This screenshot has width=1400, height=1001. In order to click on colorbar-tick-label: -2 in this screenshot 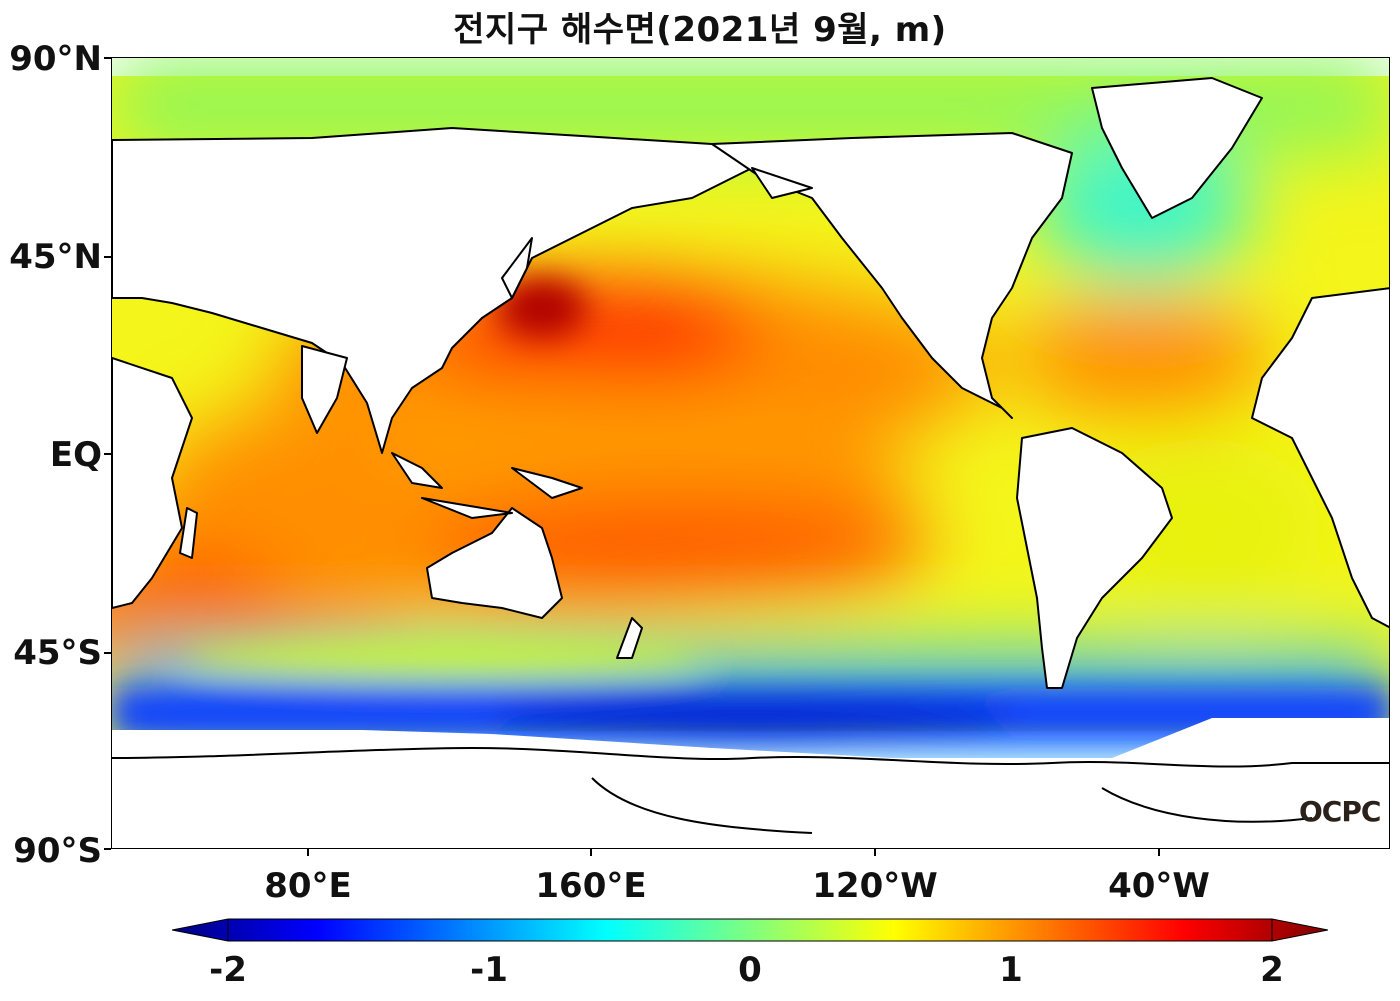, I will do `click(228, 970)`.